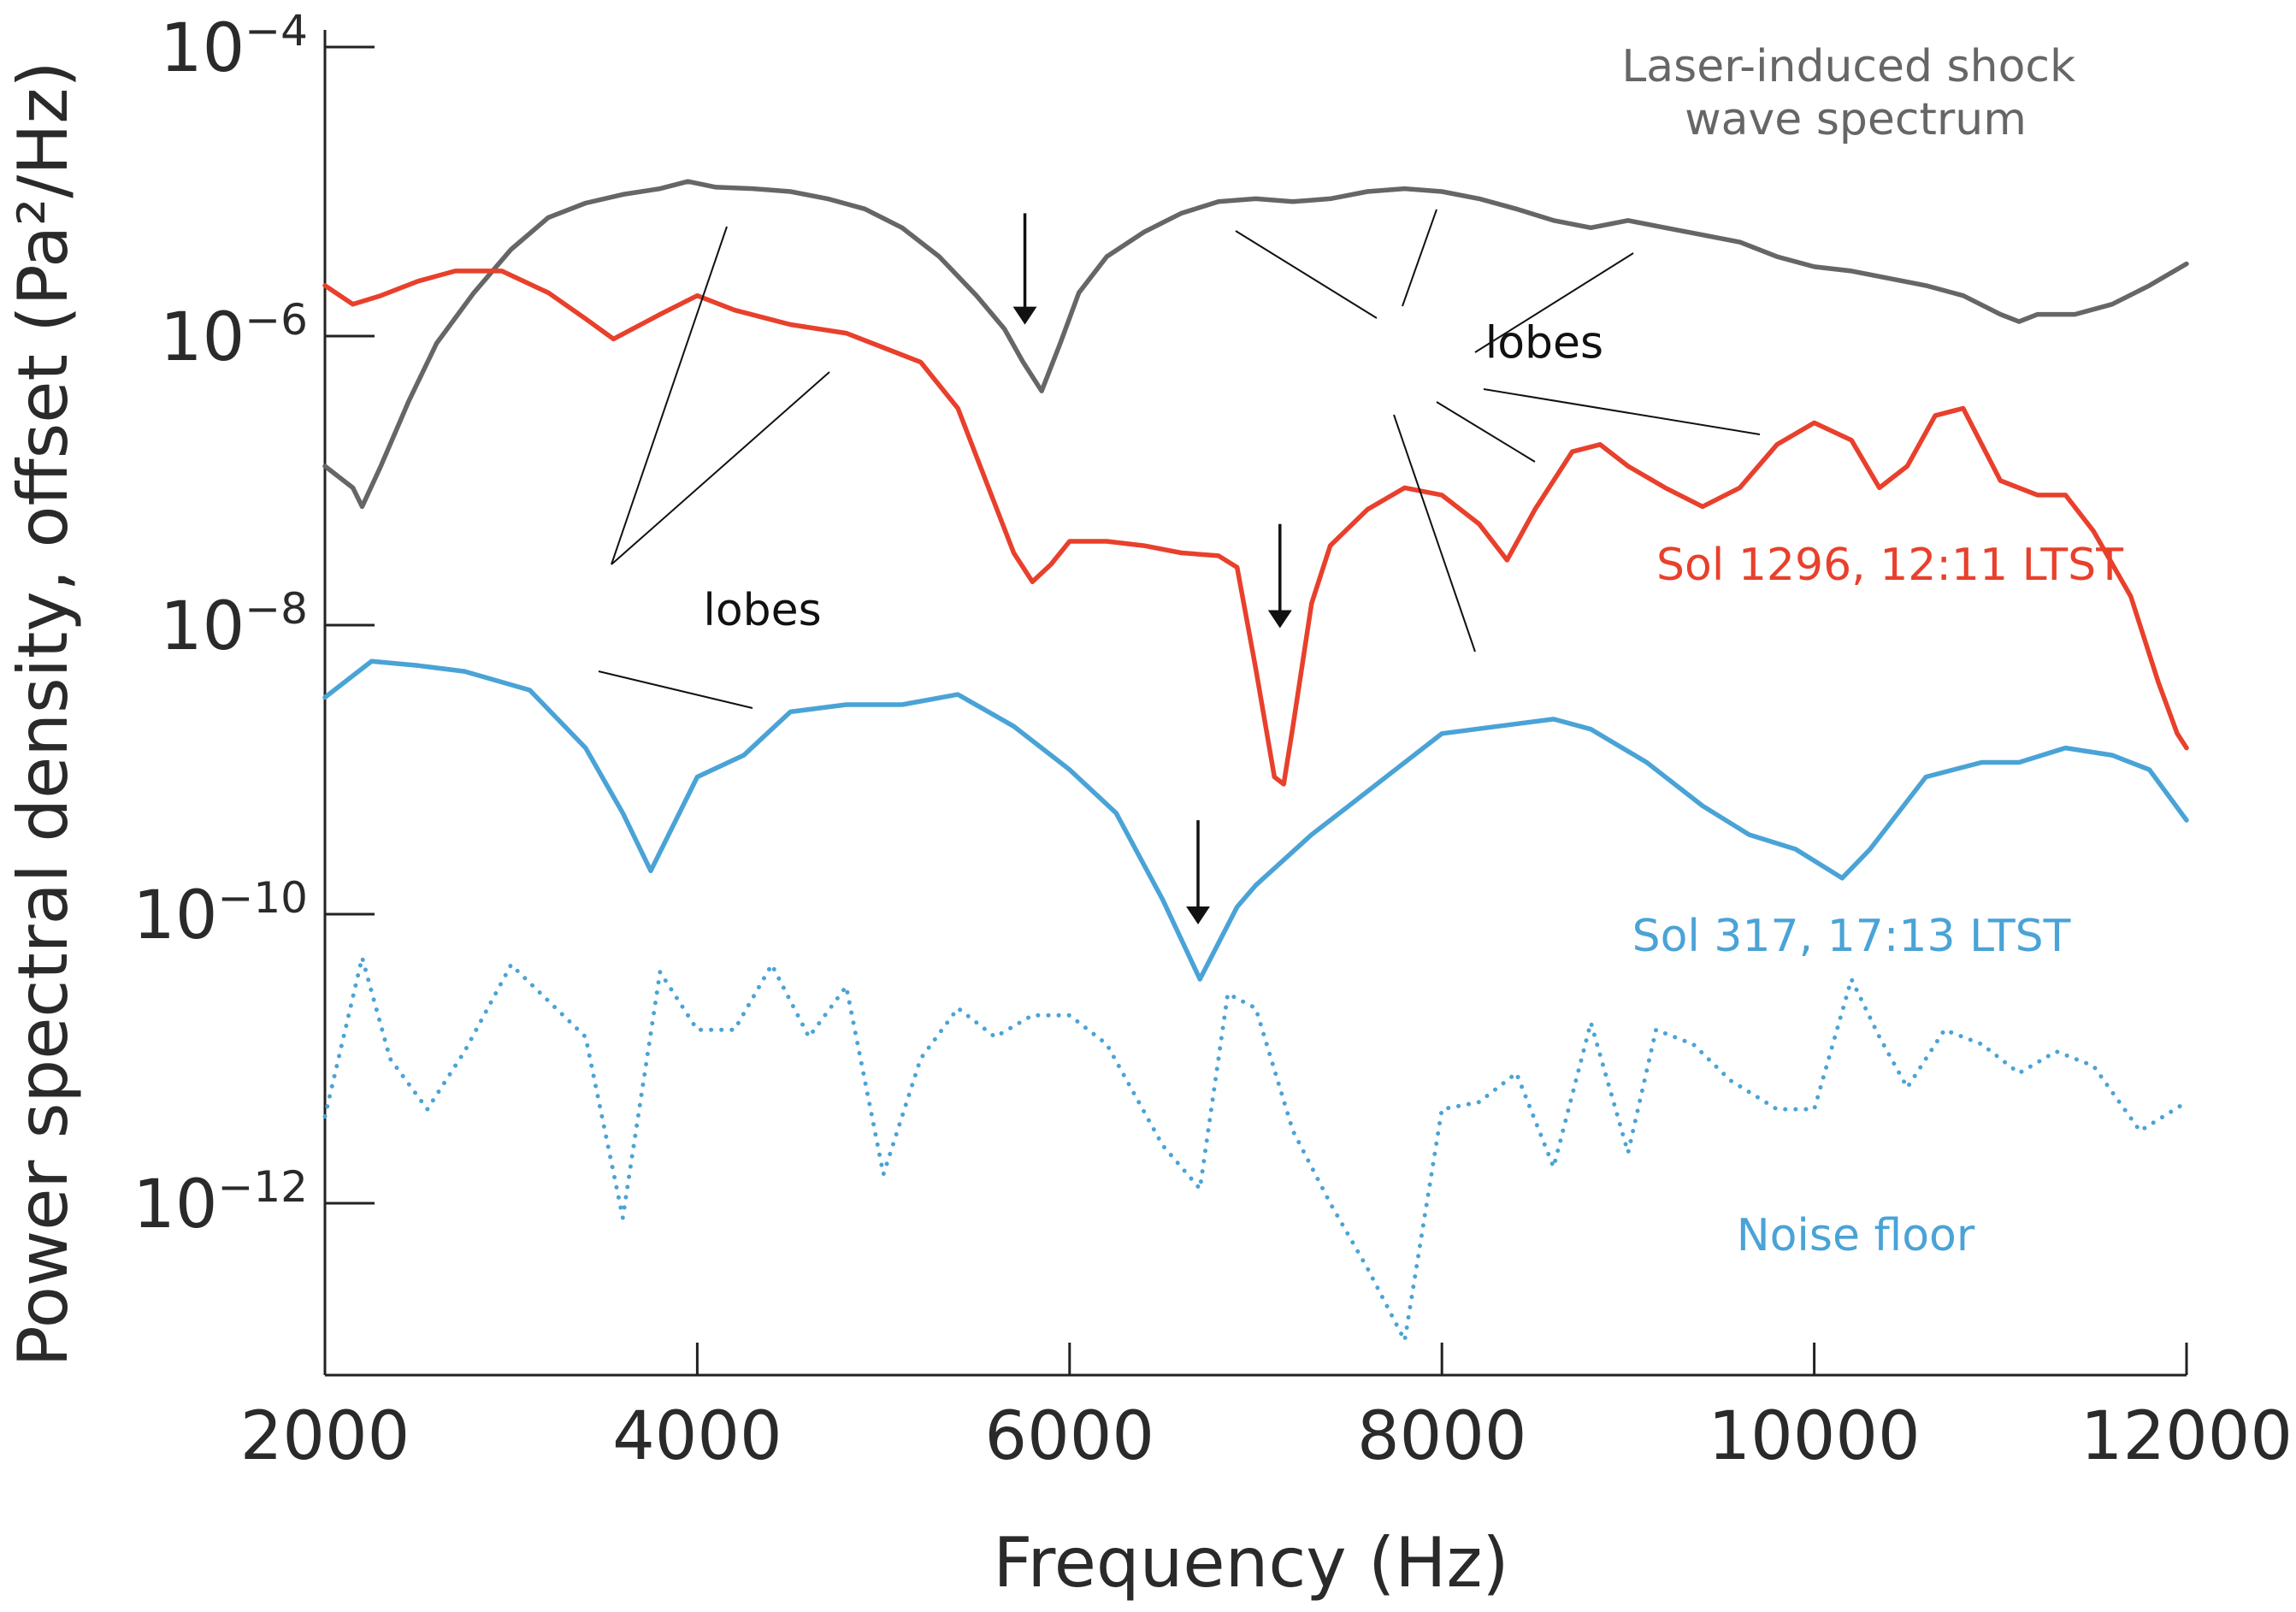  What do you see at coordinates (234, 336) in the screenshot?
I see `y-tick-label: 10⁻⁶` at bounding box center [234, 336].